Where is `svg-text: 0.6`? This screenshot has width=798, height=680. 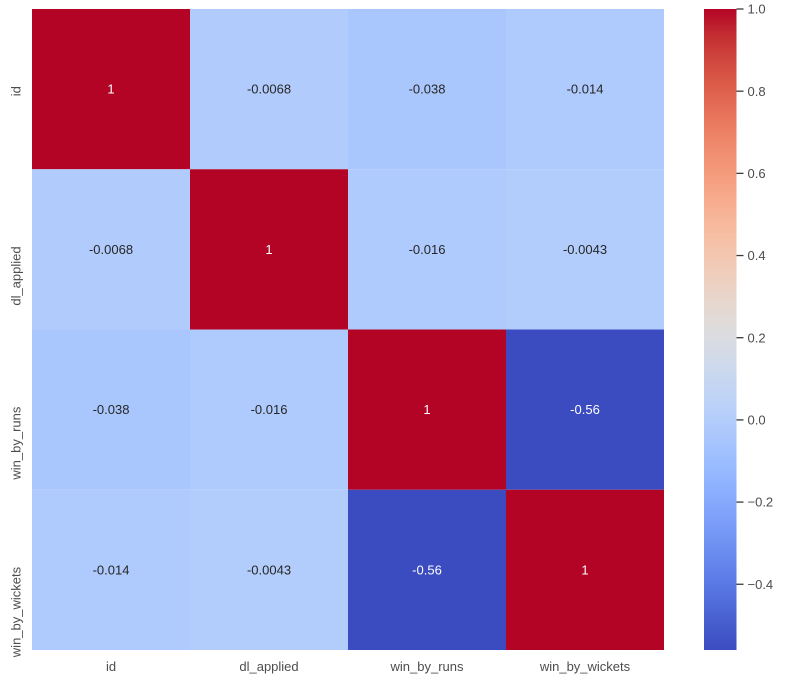
svg-text: 0.6 is located at coordinates (757, 173).